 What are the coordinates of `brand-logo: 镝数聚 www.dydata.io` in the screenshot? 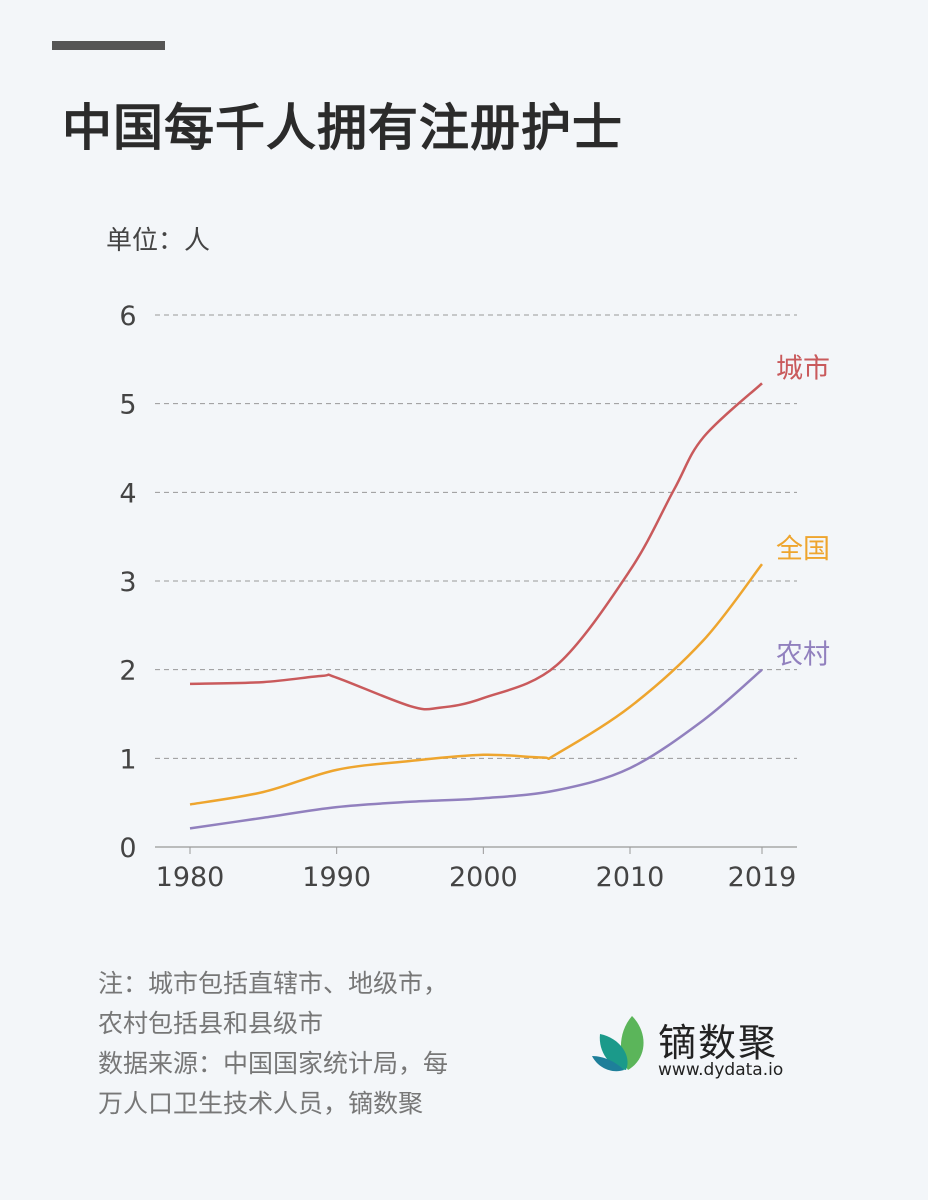 It's located at (695, 1047).